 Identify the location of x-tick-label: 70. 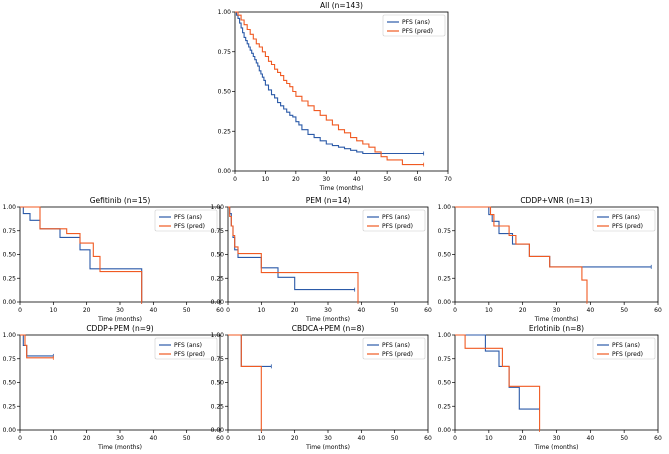
(448, 179).